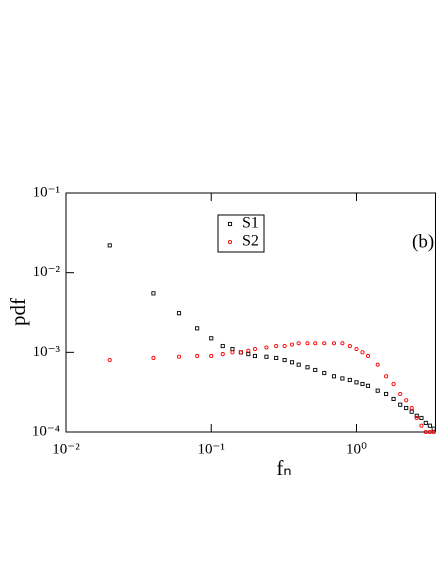  I want to click on y-axis-label: pdf, so click(18, 312).